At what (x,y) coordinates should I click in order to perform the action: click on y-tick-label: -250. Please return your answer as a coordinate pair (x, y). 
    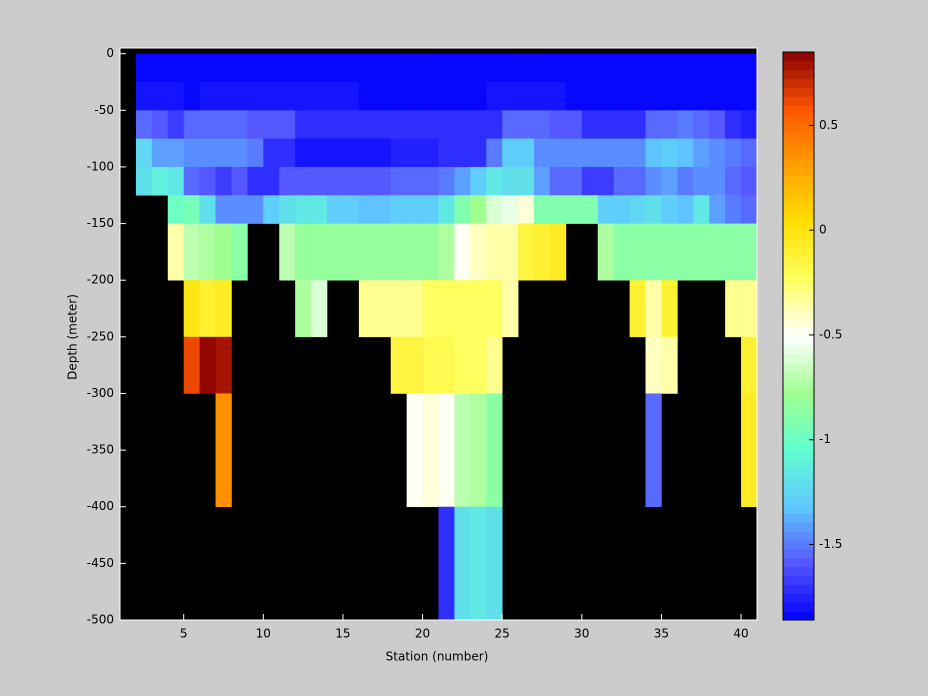
    Looking at the image, I should click on (100, 336).